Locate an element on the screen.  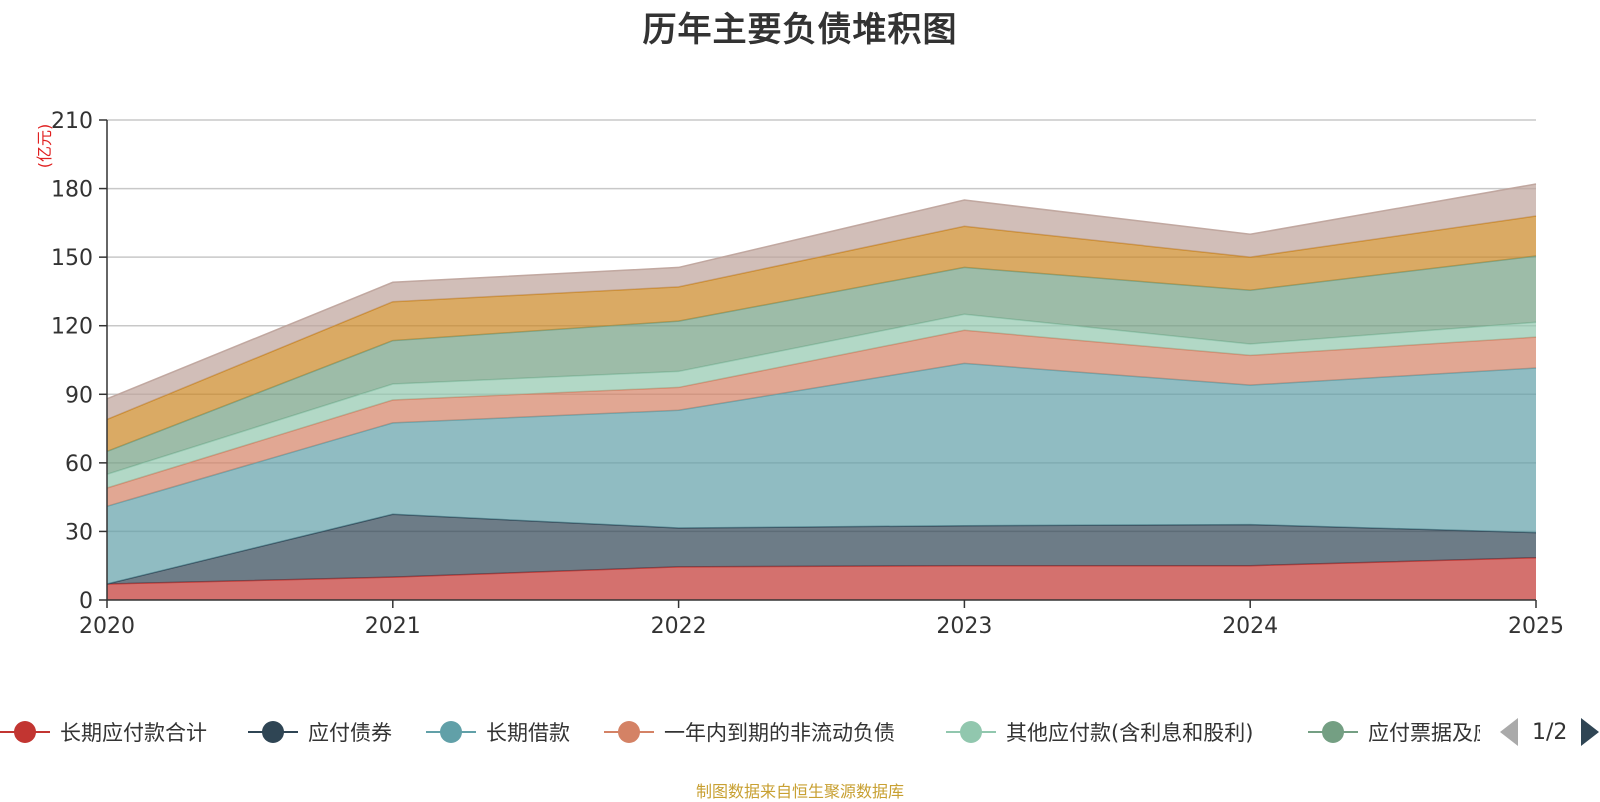
x-tick-label-2023: 2023 is located at coordinates (964, 626).